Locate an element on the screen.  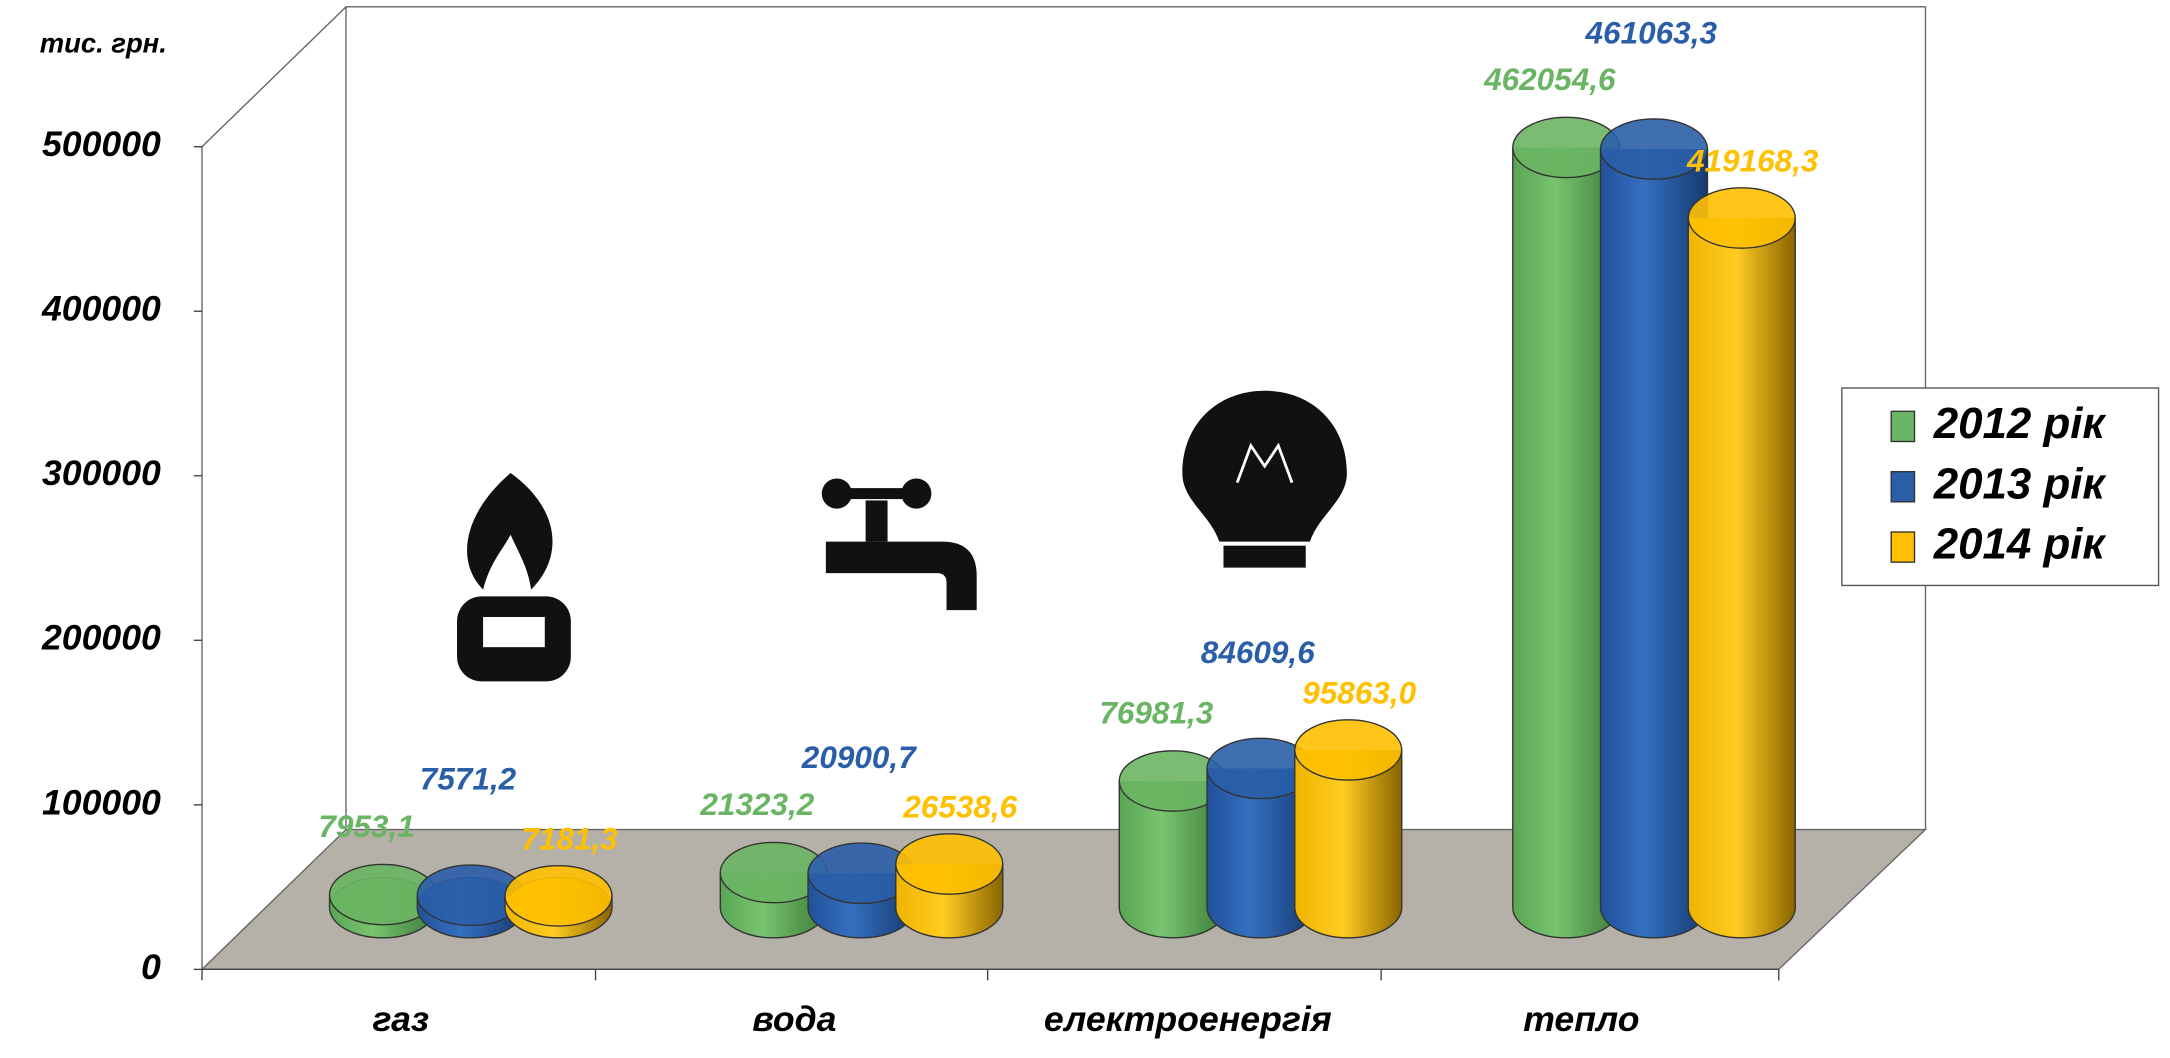
x-tick-label: тепло is located at coordinates (1581, 1019).